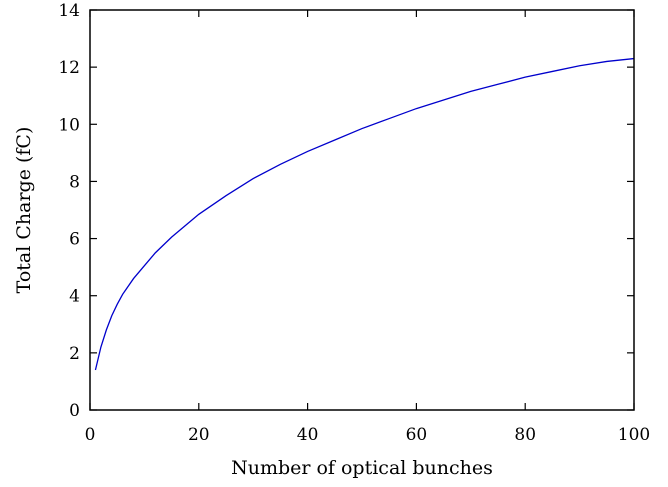 This screenshot has height=487, width=668. I want to click on y-tick-label: 4, so click(74, 297).